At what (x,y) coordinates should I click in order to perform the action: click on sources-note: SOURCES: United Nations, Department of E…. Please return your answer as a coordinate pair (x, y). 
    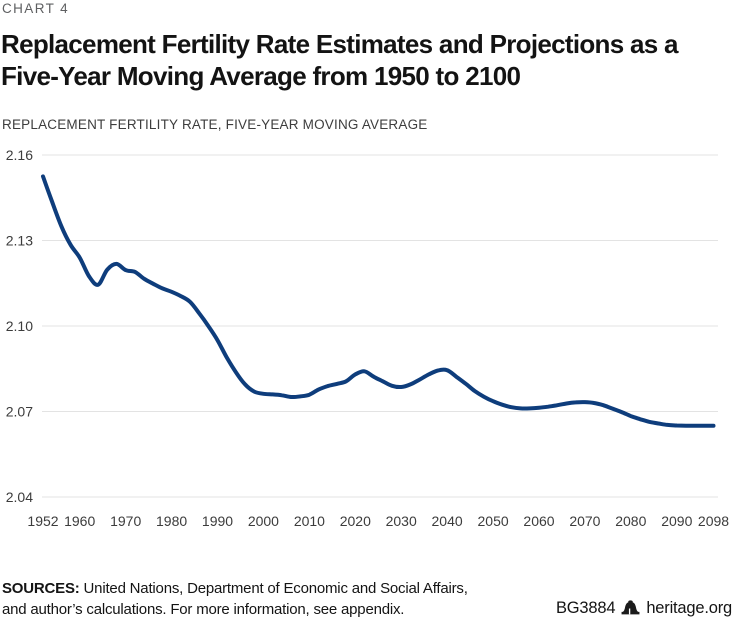
    Looking at the image, I should click on (235, 599).